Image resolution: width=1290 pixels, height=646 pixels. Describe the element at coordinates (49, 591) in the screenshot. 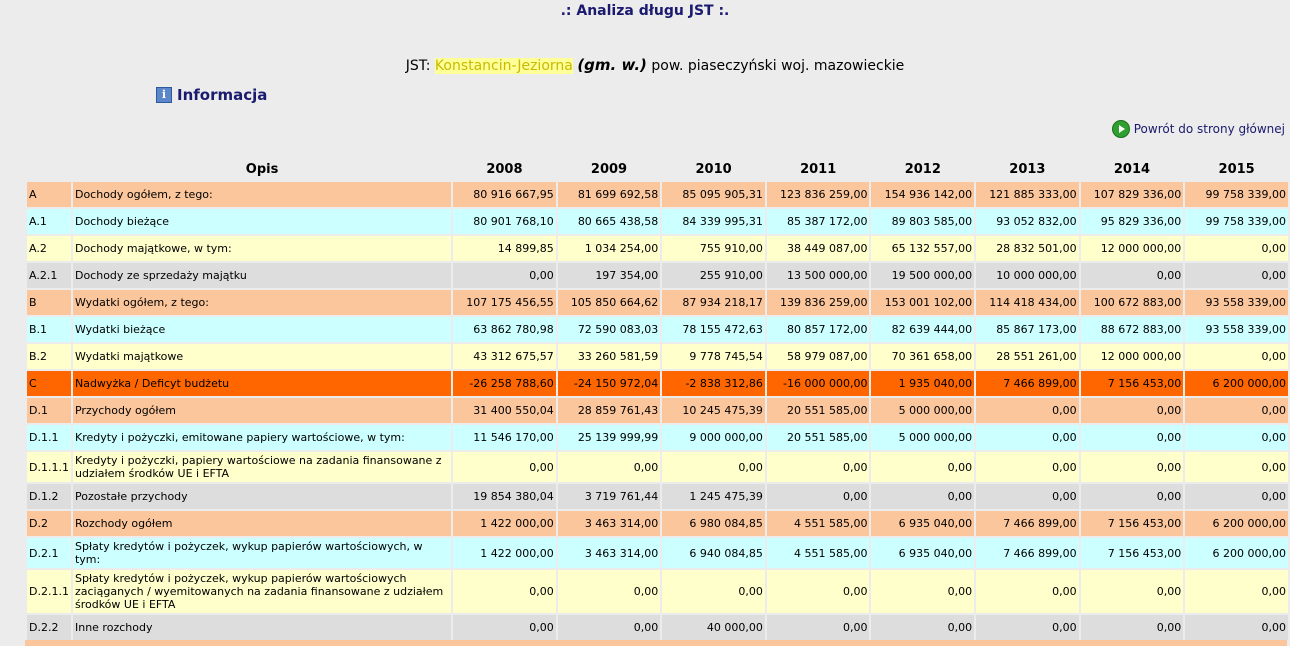

I see `row-code: D.2.1.1` at that location.